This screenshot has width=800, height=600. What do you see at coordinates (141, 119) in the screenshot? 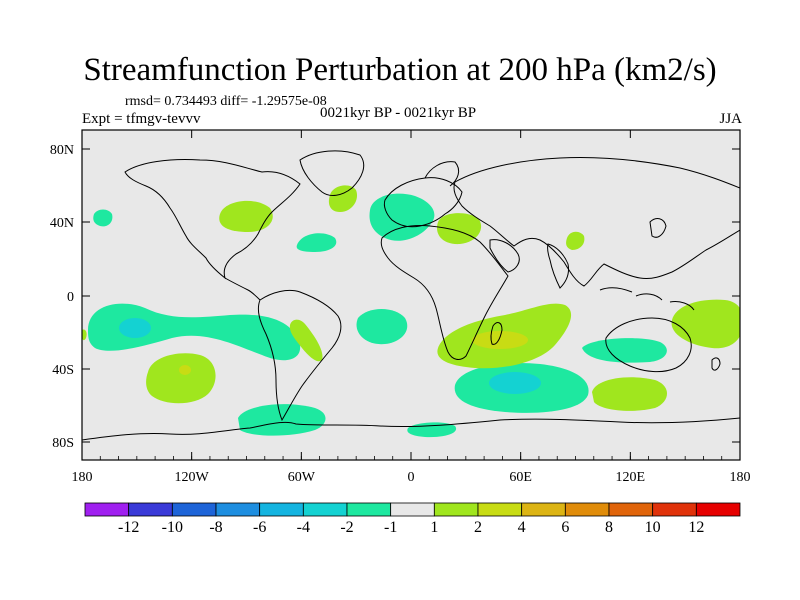
I see `experiment-label: Expt = tfmgv-tevvv` at bounding box center [141, 119].